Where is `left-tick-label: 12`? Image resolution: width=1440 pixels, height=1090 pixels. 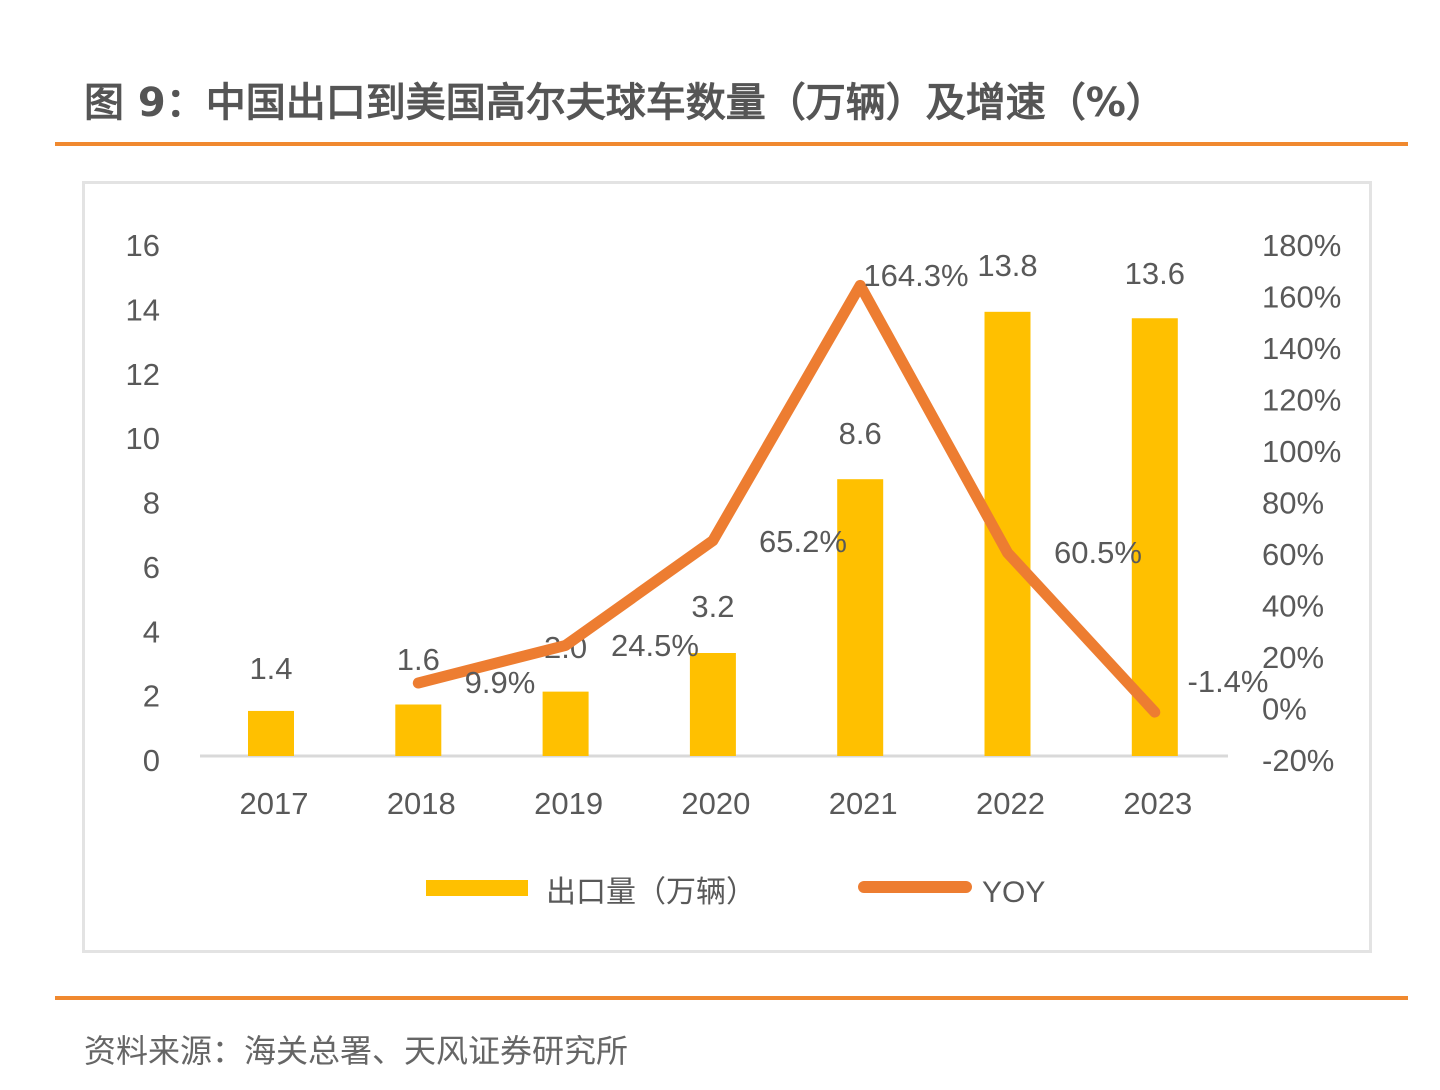 left-tick-label: 12 is located at coordinates (143, 374).